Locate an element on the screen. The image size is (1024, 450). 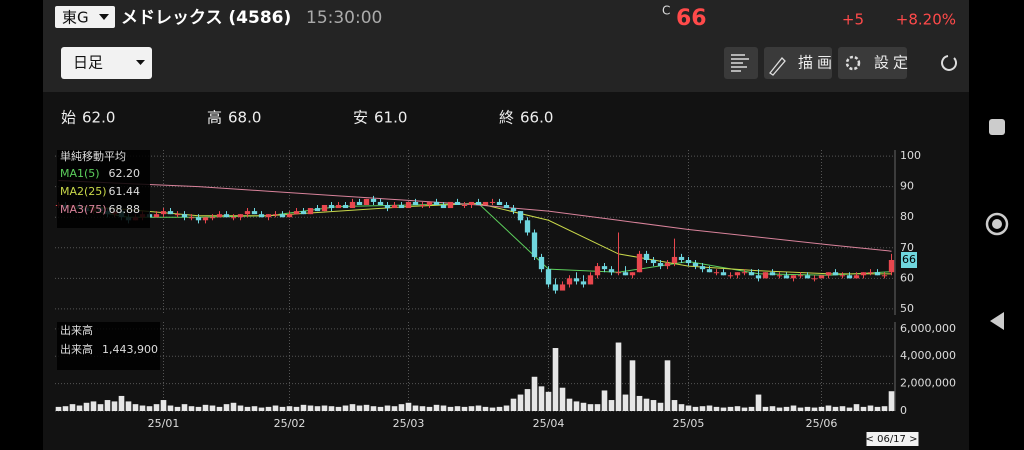
price-flag: C is located at coordinates (666, 11).